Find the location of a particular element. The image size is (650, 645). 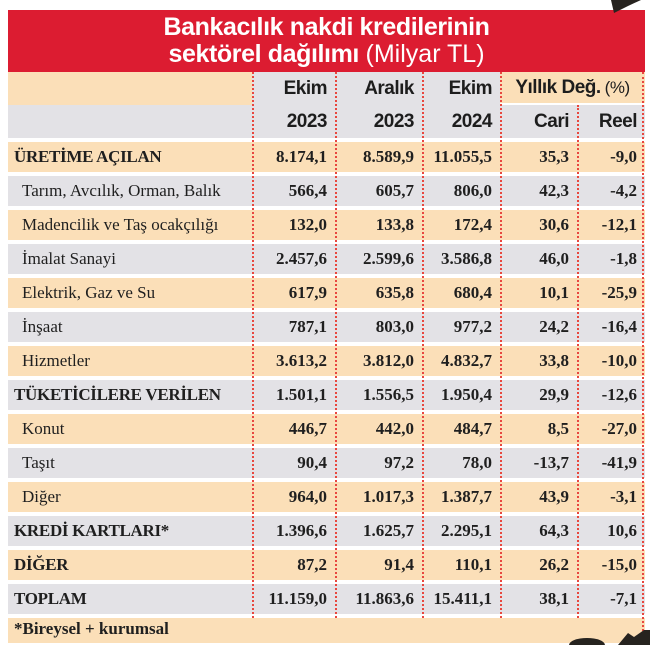

row-value: -3,1 is located at coordinates (623, 496).